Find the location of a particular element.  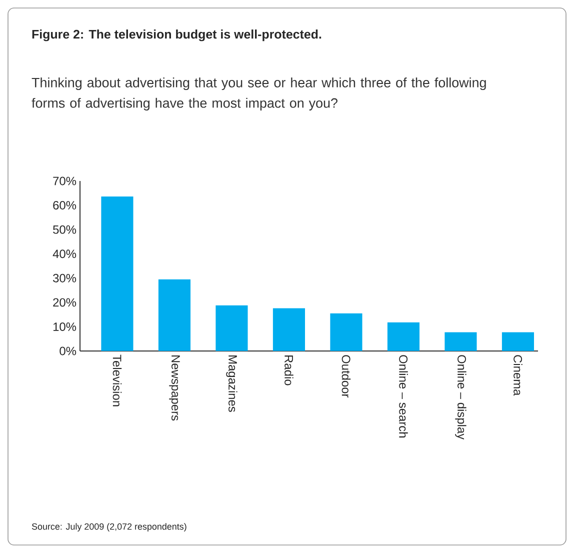

y-tick-label: 30% is located at coordinates (64, 278).